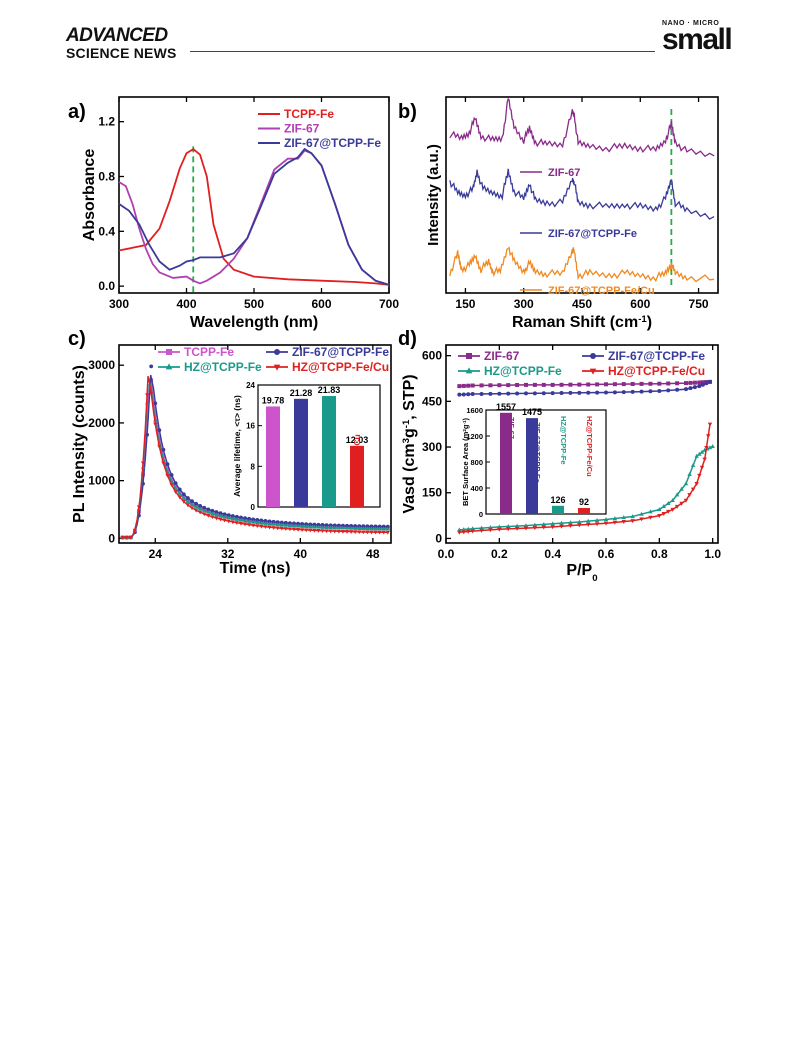 This screenshot has height=1043, width=793. What do you see at coordinates (156, 554) in the screenshot?
I see `panel-c-xtick-label-0: 24` at bounding box center [156, 554].